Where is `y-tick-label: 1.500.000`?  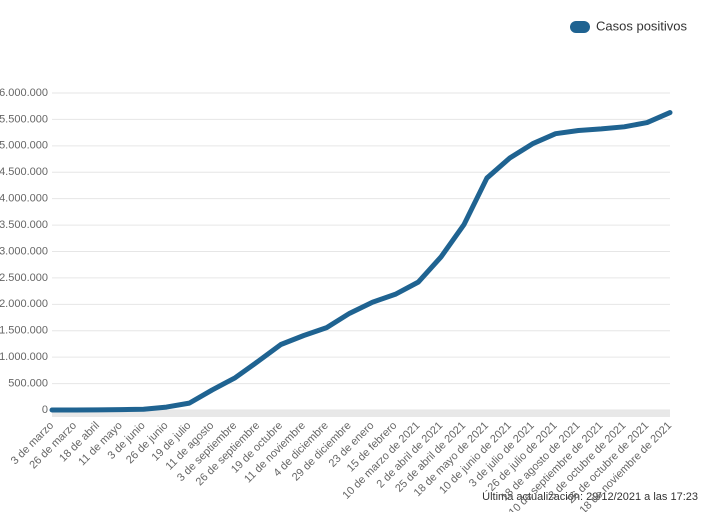
y-tick-label: 1.500.000 is located at coordinates (24, 331).